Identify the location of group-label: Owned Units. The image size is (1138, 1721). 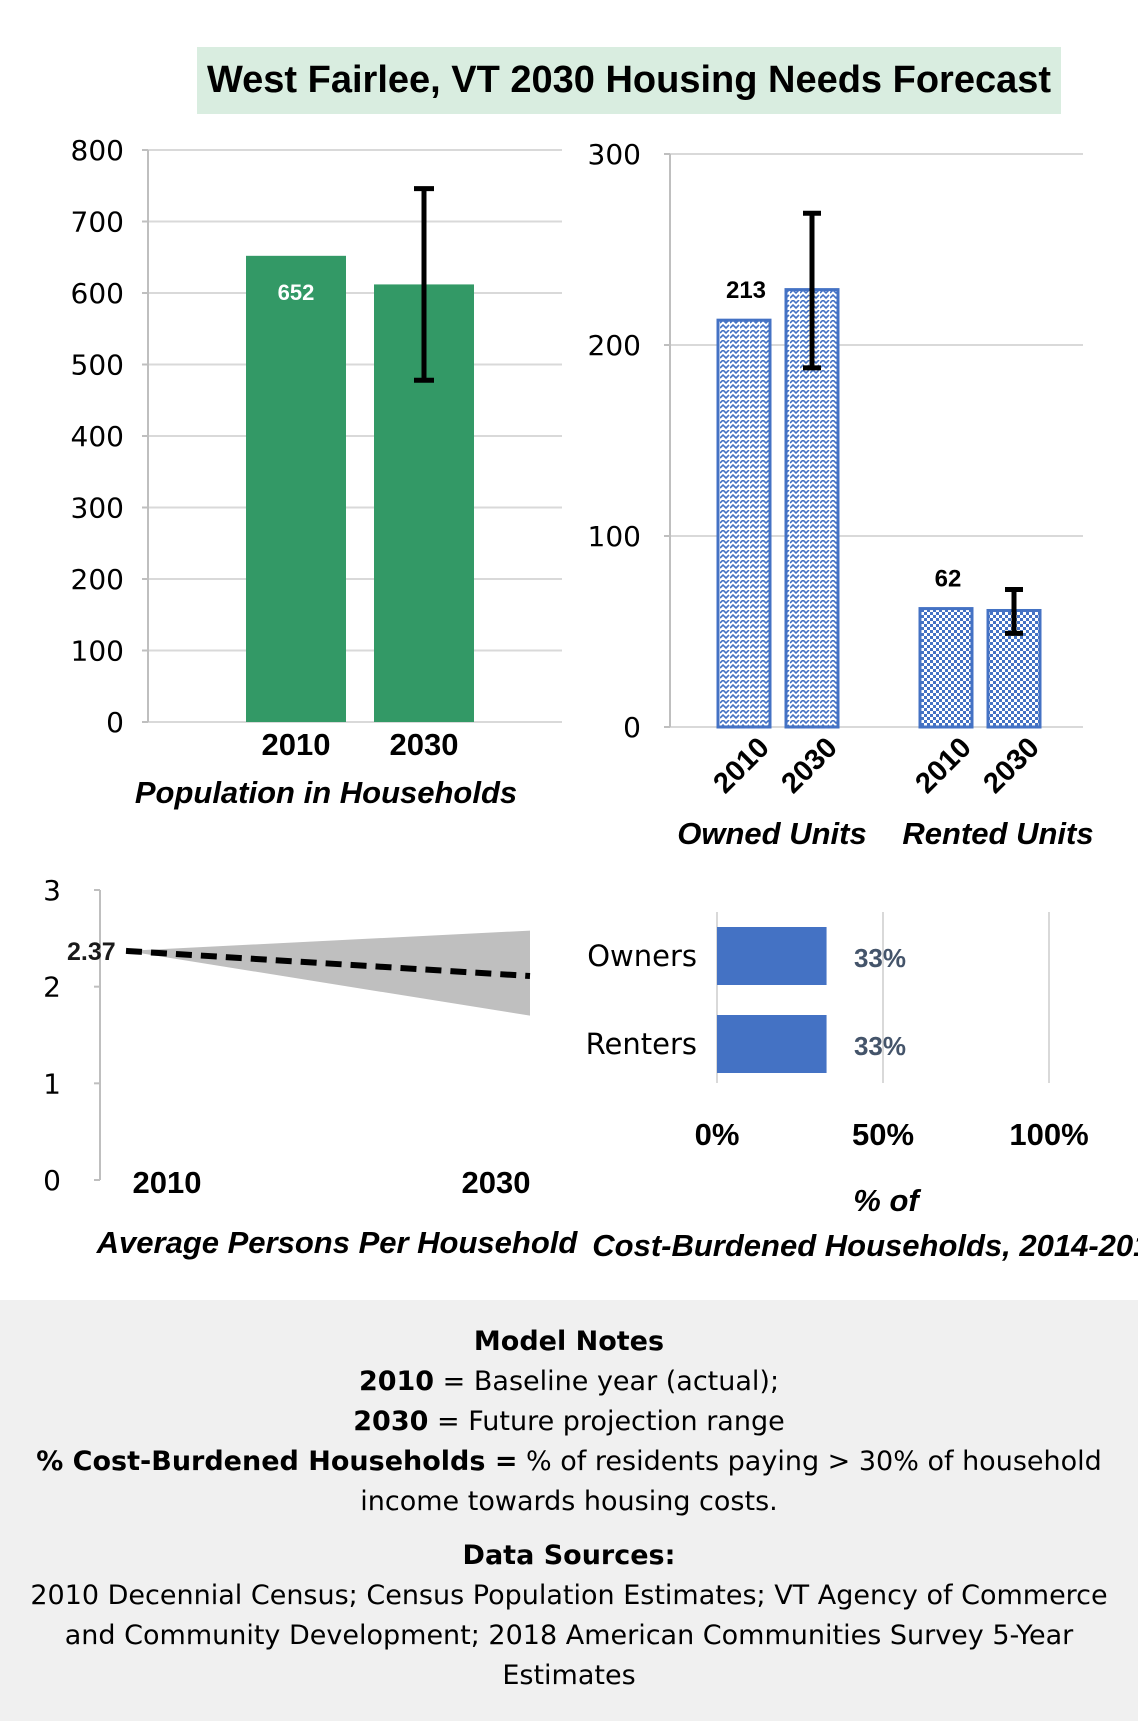
(771, 833).